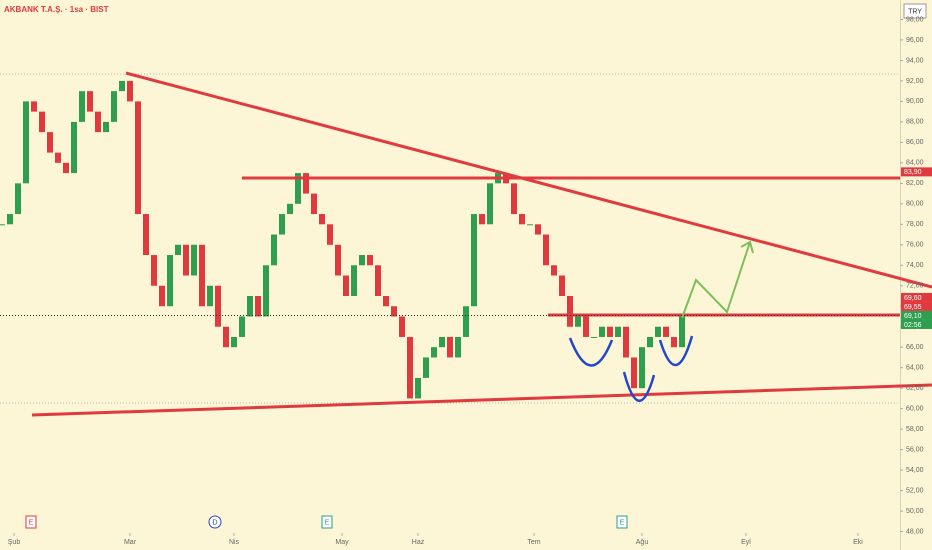 This screenshot has width=932, height=550. Describe the element at coordinates (915, 429) in the screenshot. I see `y-tick-label: 58,00` at that location.